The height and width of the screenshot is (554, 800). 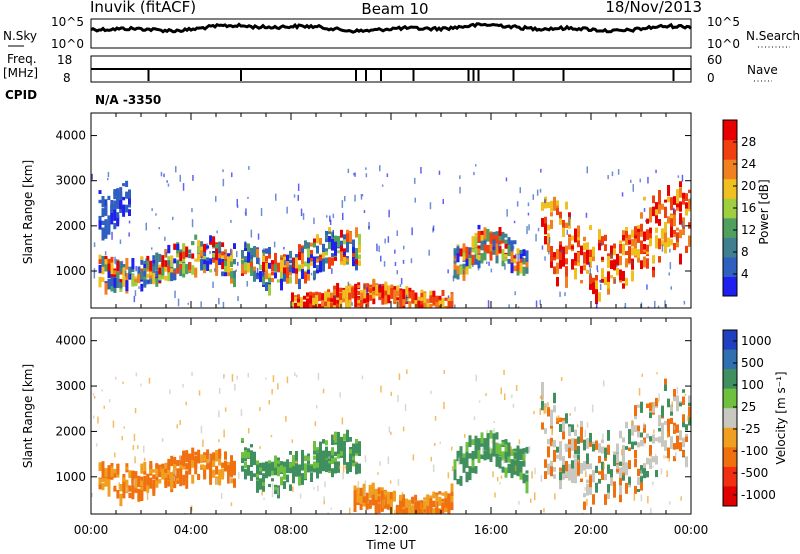 I want to click on colorbar-swatch, so click(x=730, y=208).